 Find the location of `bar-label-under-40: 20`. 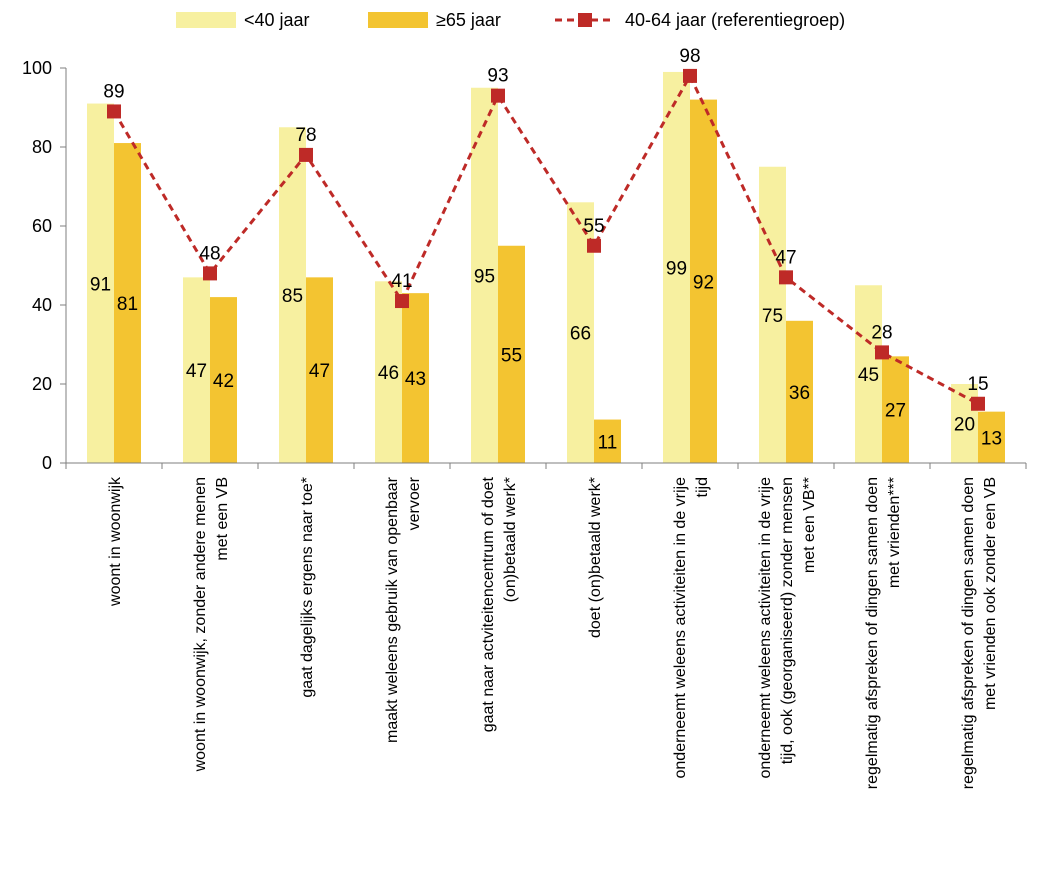

bar-label-under-40: 20 is located at coordinates (964, 425).